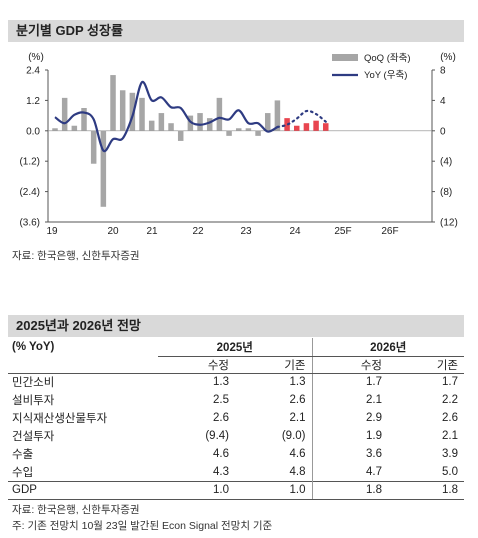 The width and height of the screenshot is (478, 538). I want to click on legend-yoy-label: YoY (우축), so click(385, 75).